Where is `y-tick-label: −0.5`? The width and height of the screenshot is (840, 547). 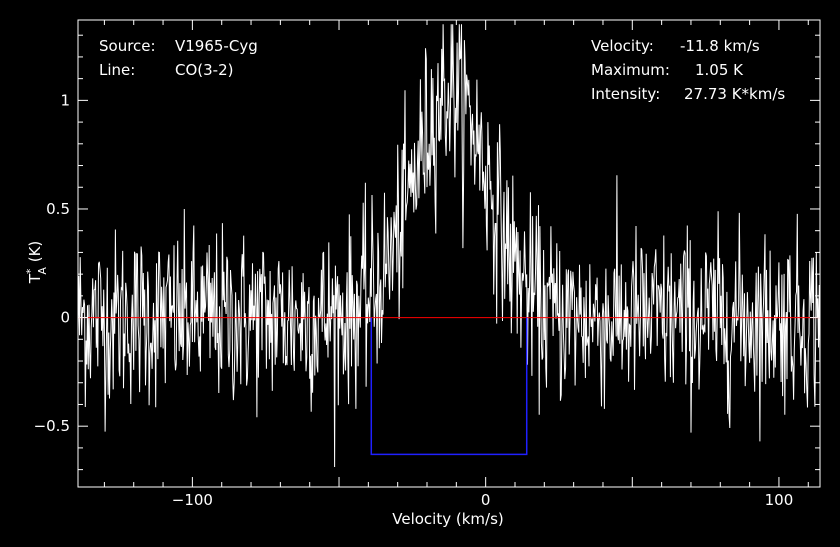
y-tick-label: −0.5 is located at coordinates (52, 426).